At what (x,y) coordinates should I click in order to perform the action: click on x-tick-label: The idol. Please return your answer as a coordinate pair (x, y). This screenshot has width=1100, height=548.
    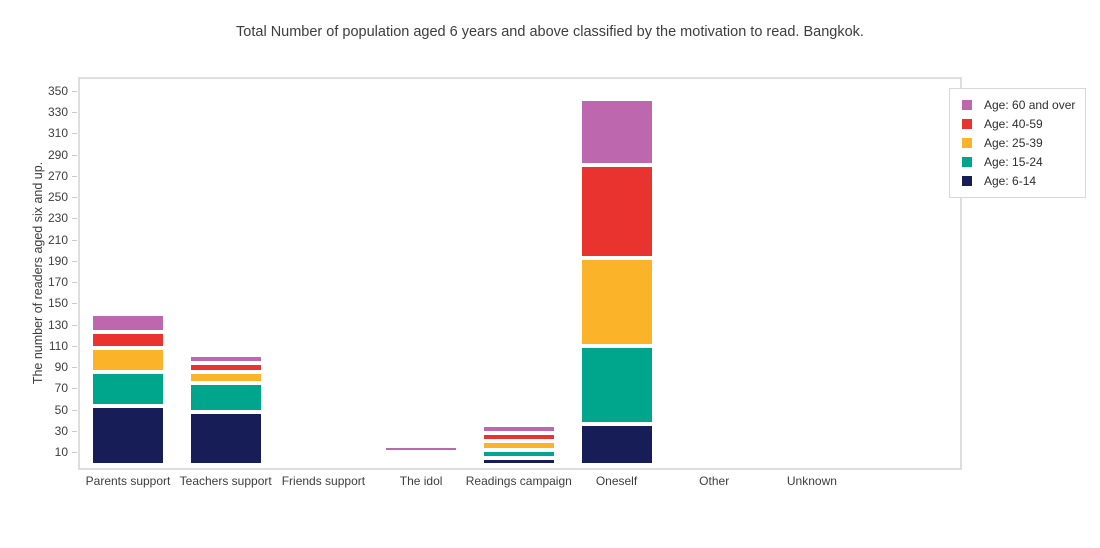
    Looking at the image, I should click on (421, 481).